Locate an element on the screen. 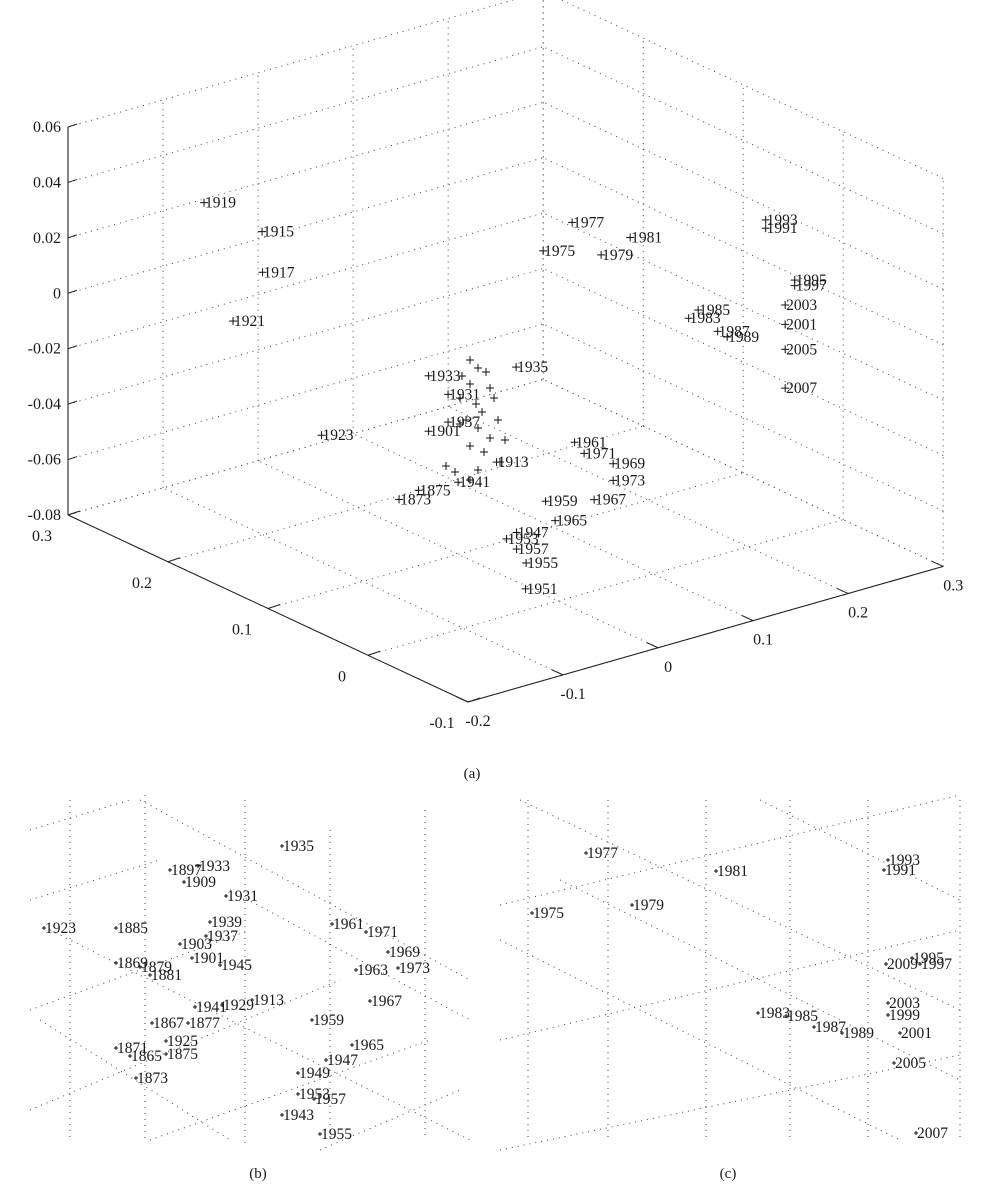 The width and height of the screenshot is (993, 1195). data-point-label: 1983 is located at coordinates (774, 1013).